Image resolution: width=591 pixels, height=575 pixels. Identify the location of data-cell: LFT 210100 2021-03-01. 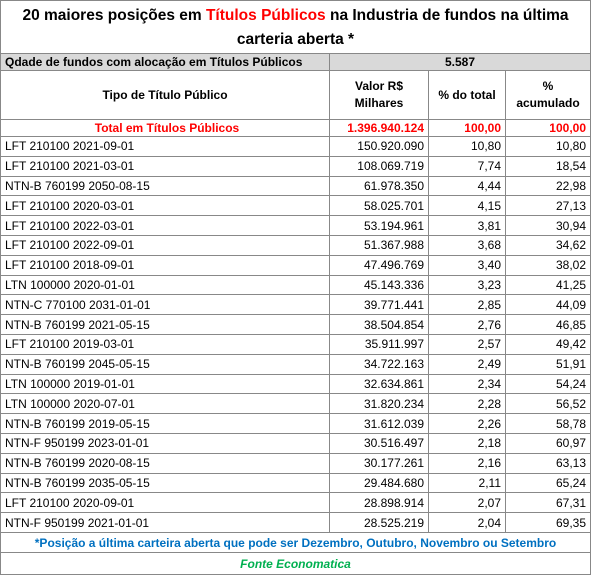
(165, 166).